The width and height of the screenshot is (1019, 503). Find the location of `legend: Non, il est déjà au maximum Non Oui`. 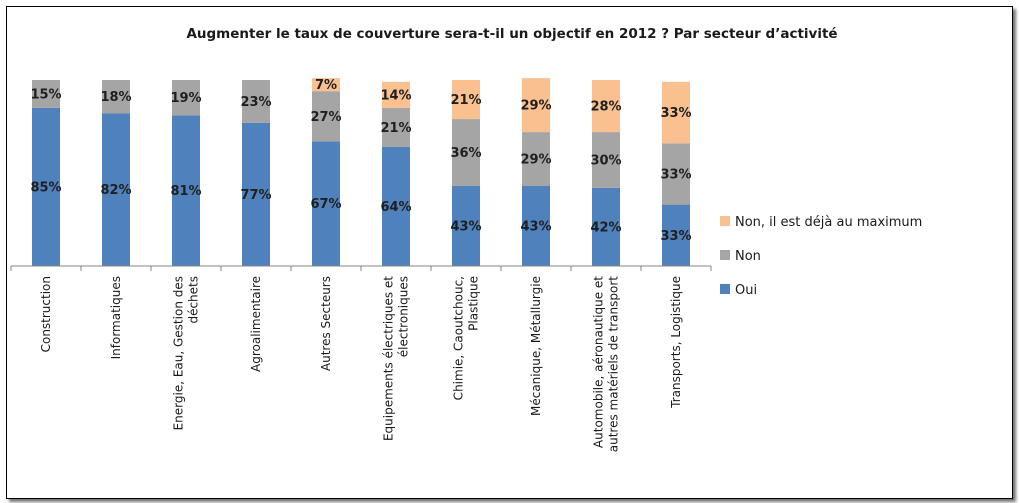

legend: Non, il est déjà au maximum Non Oui is located at coordinates (821, 256).